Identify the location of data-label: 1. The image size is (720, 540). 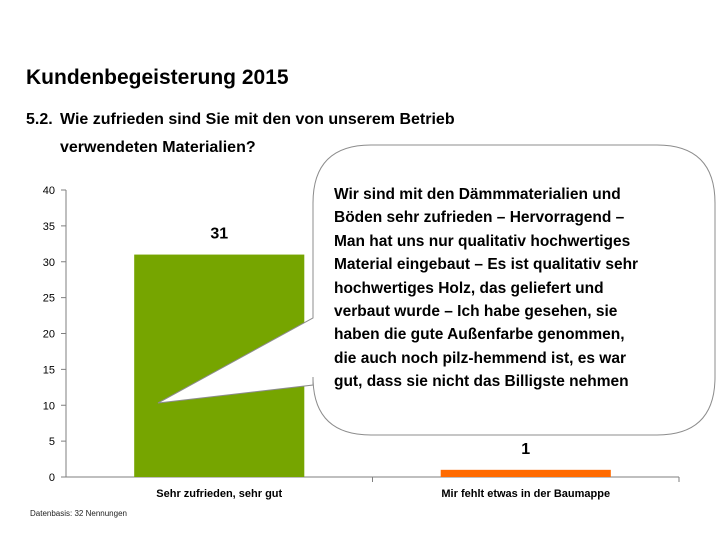
(525, 449).